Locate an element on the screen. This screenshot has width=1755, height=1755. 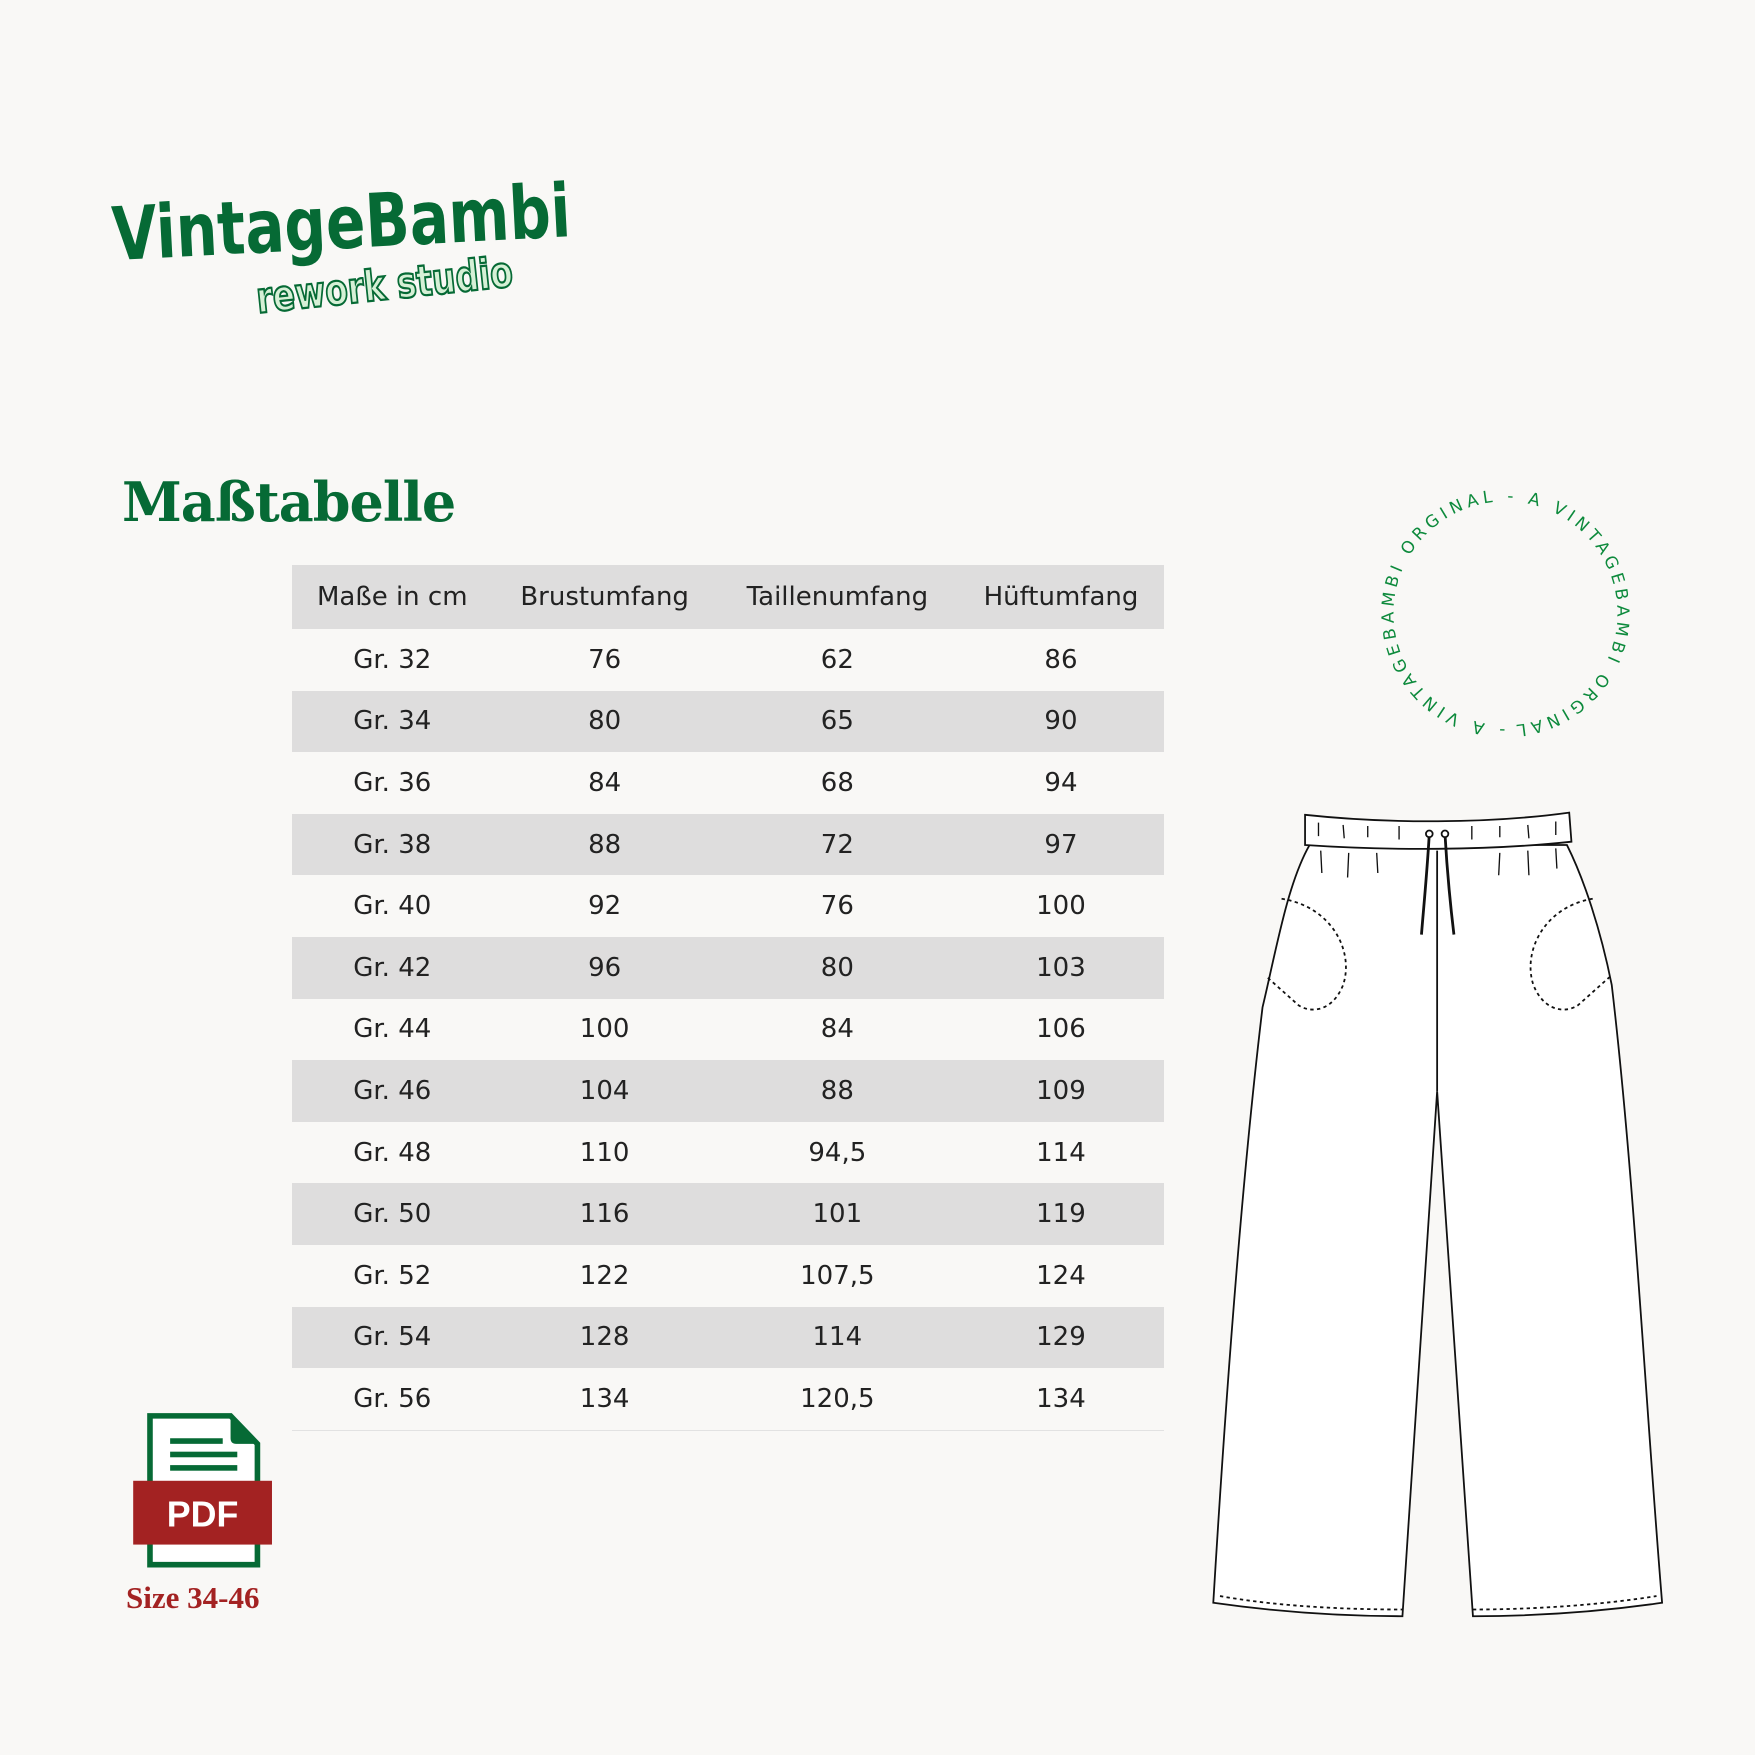
table-row: Gr. 36 84 68 94 is located at coordinates (728, 783).